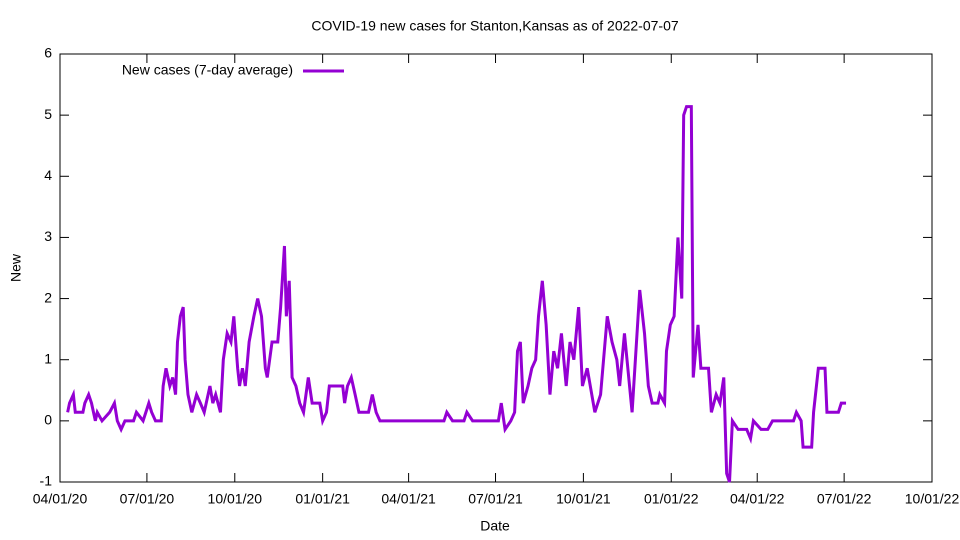  What do you see at coordinates (495, 526) in the screenshot?
I see `x-axis-label: Date` at bounding box center [495, 526].